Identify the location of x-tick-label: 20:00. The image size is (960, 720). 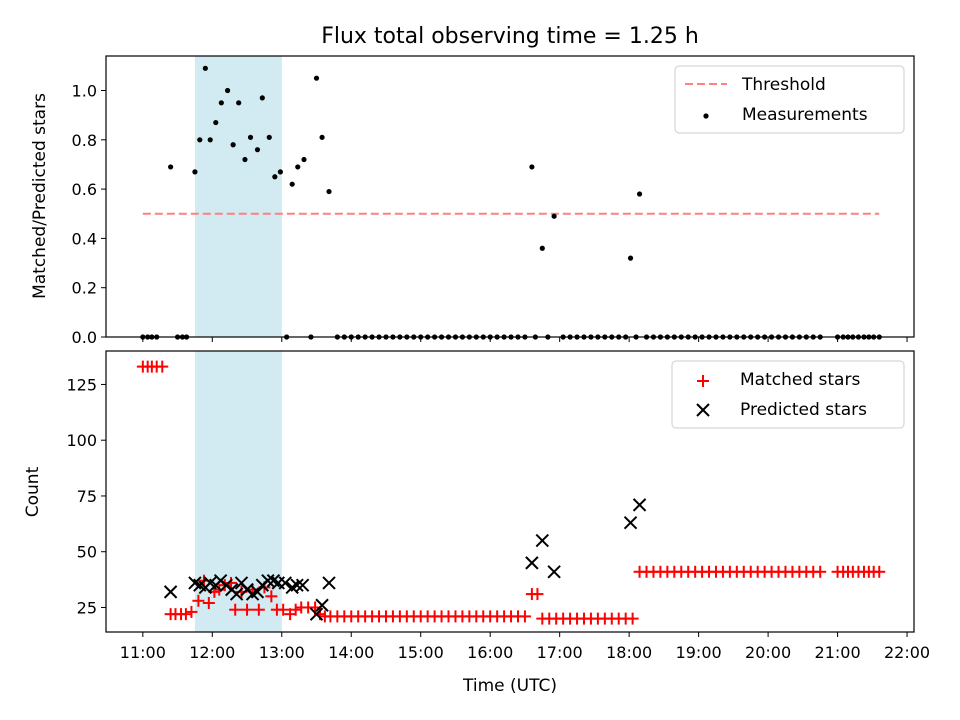
(768, 652).